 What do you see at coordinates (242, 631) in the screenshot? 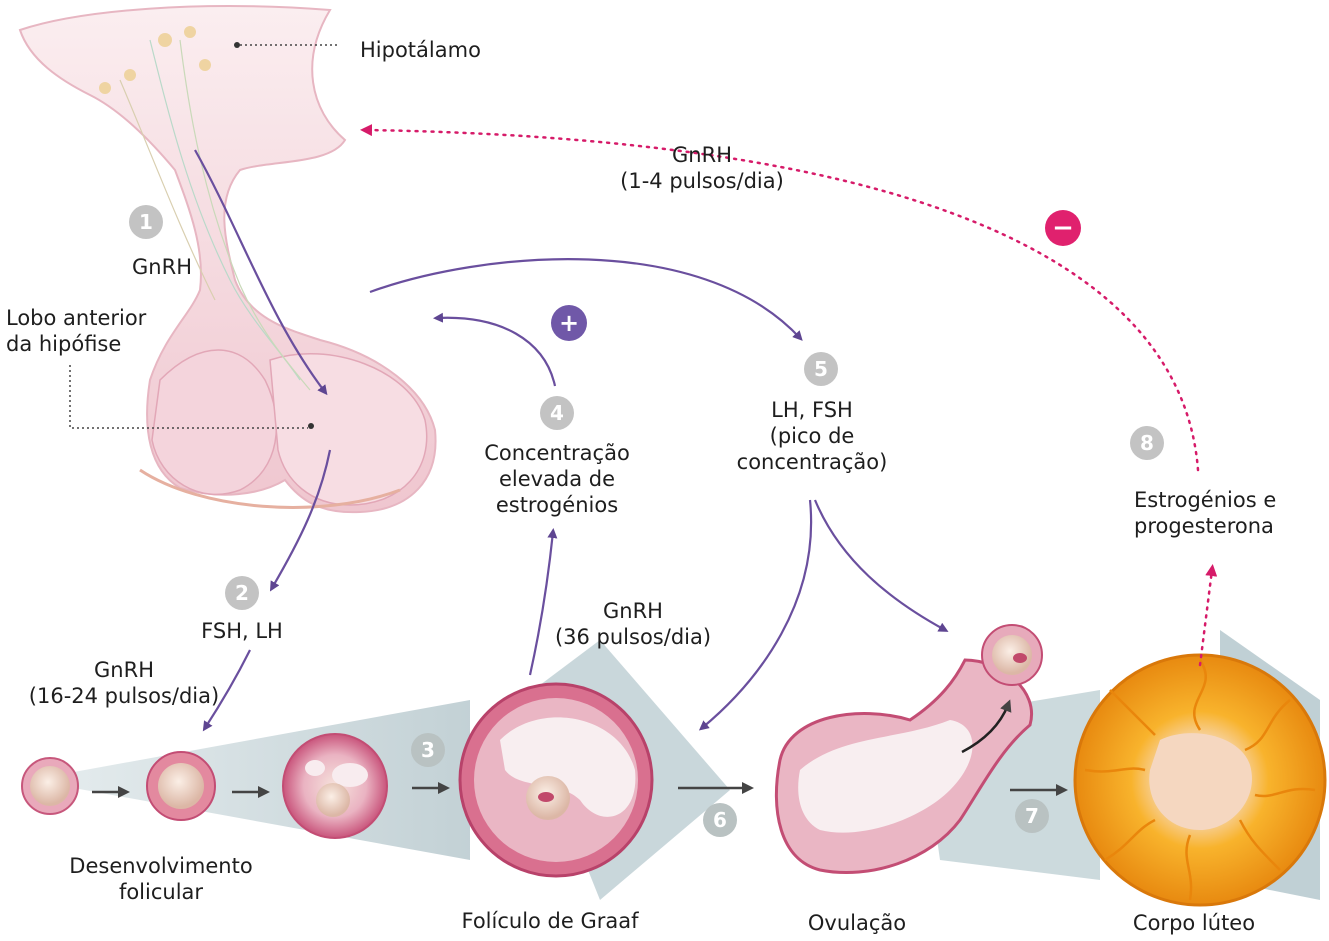
I see `fsh-lh-label: FSH, LH` at bounding box center [242, 631].